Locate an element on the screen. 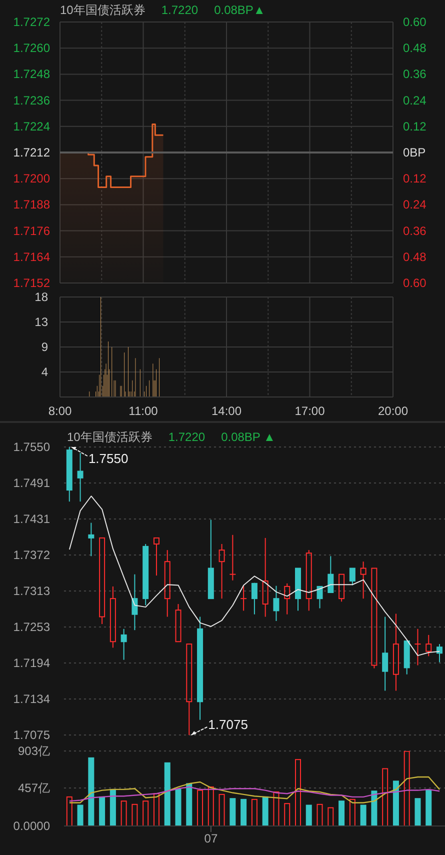  y-tick-label: 1.7176 is located at coordinates (31, 231).